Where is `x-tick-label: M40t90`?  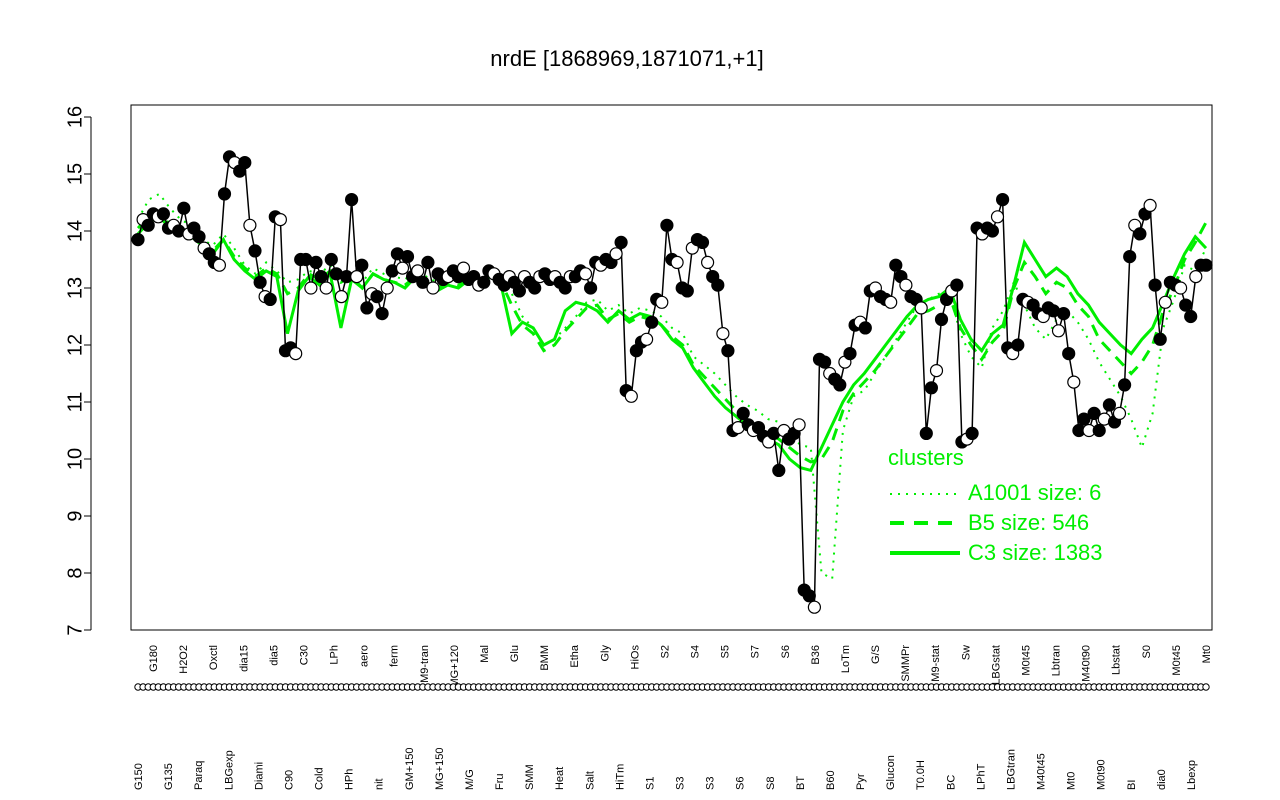
x-tick-label: M40t90 is located at coordinates (1087, 663).